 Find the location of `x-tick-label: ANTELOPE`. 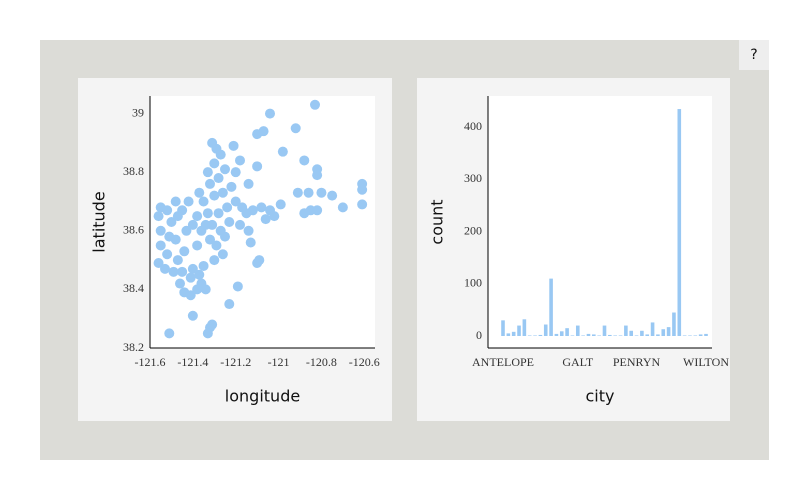

x-tick-label: ANTELOPE is located at coordinates (503, 362).